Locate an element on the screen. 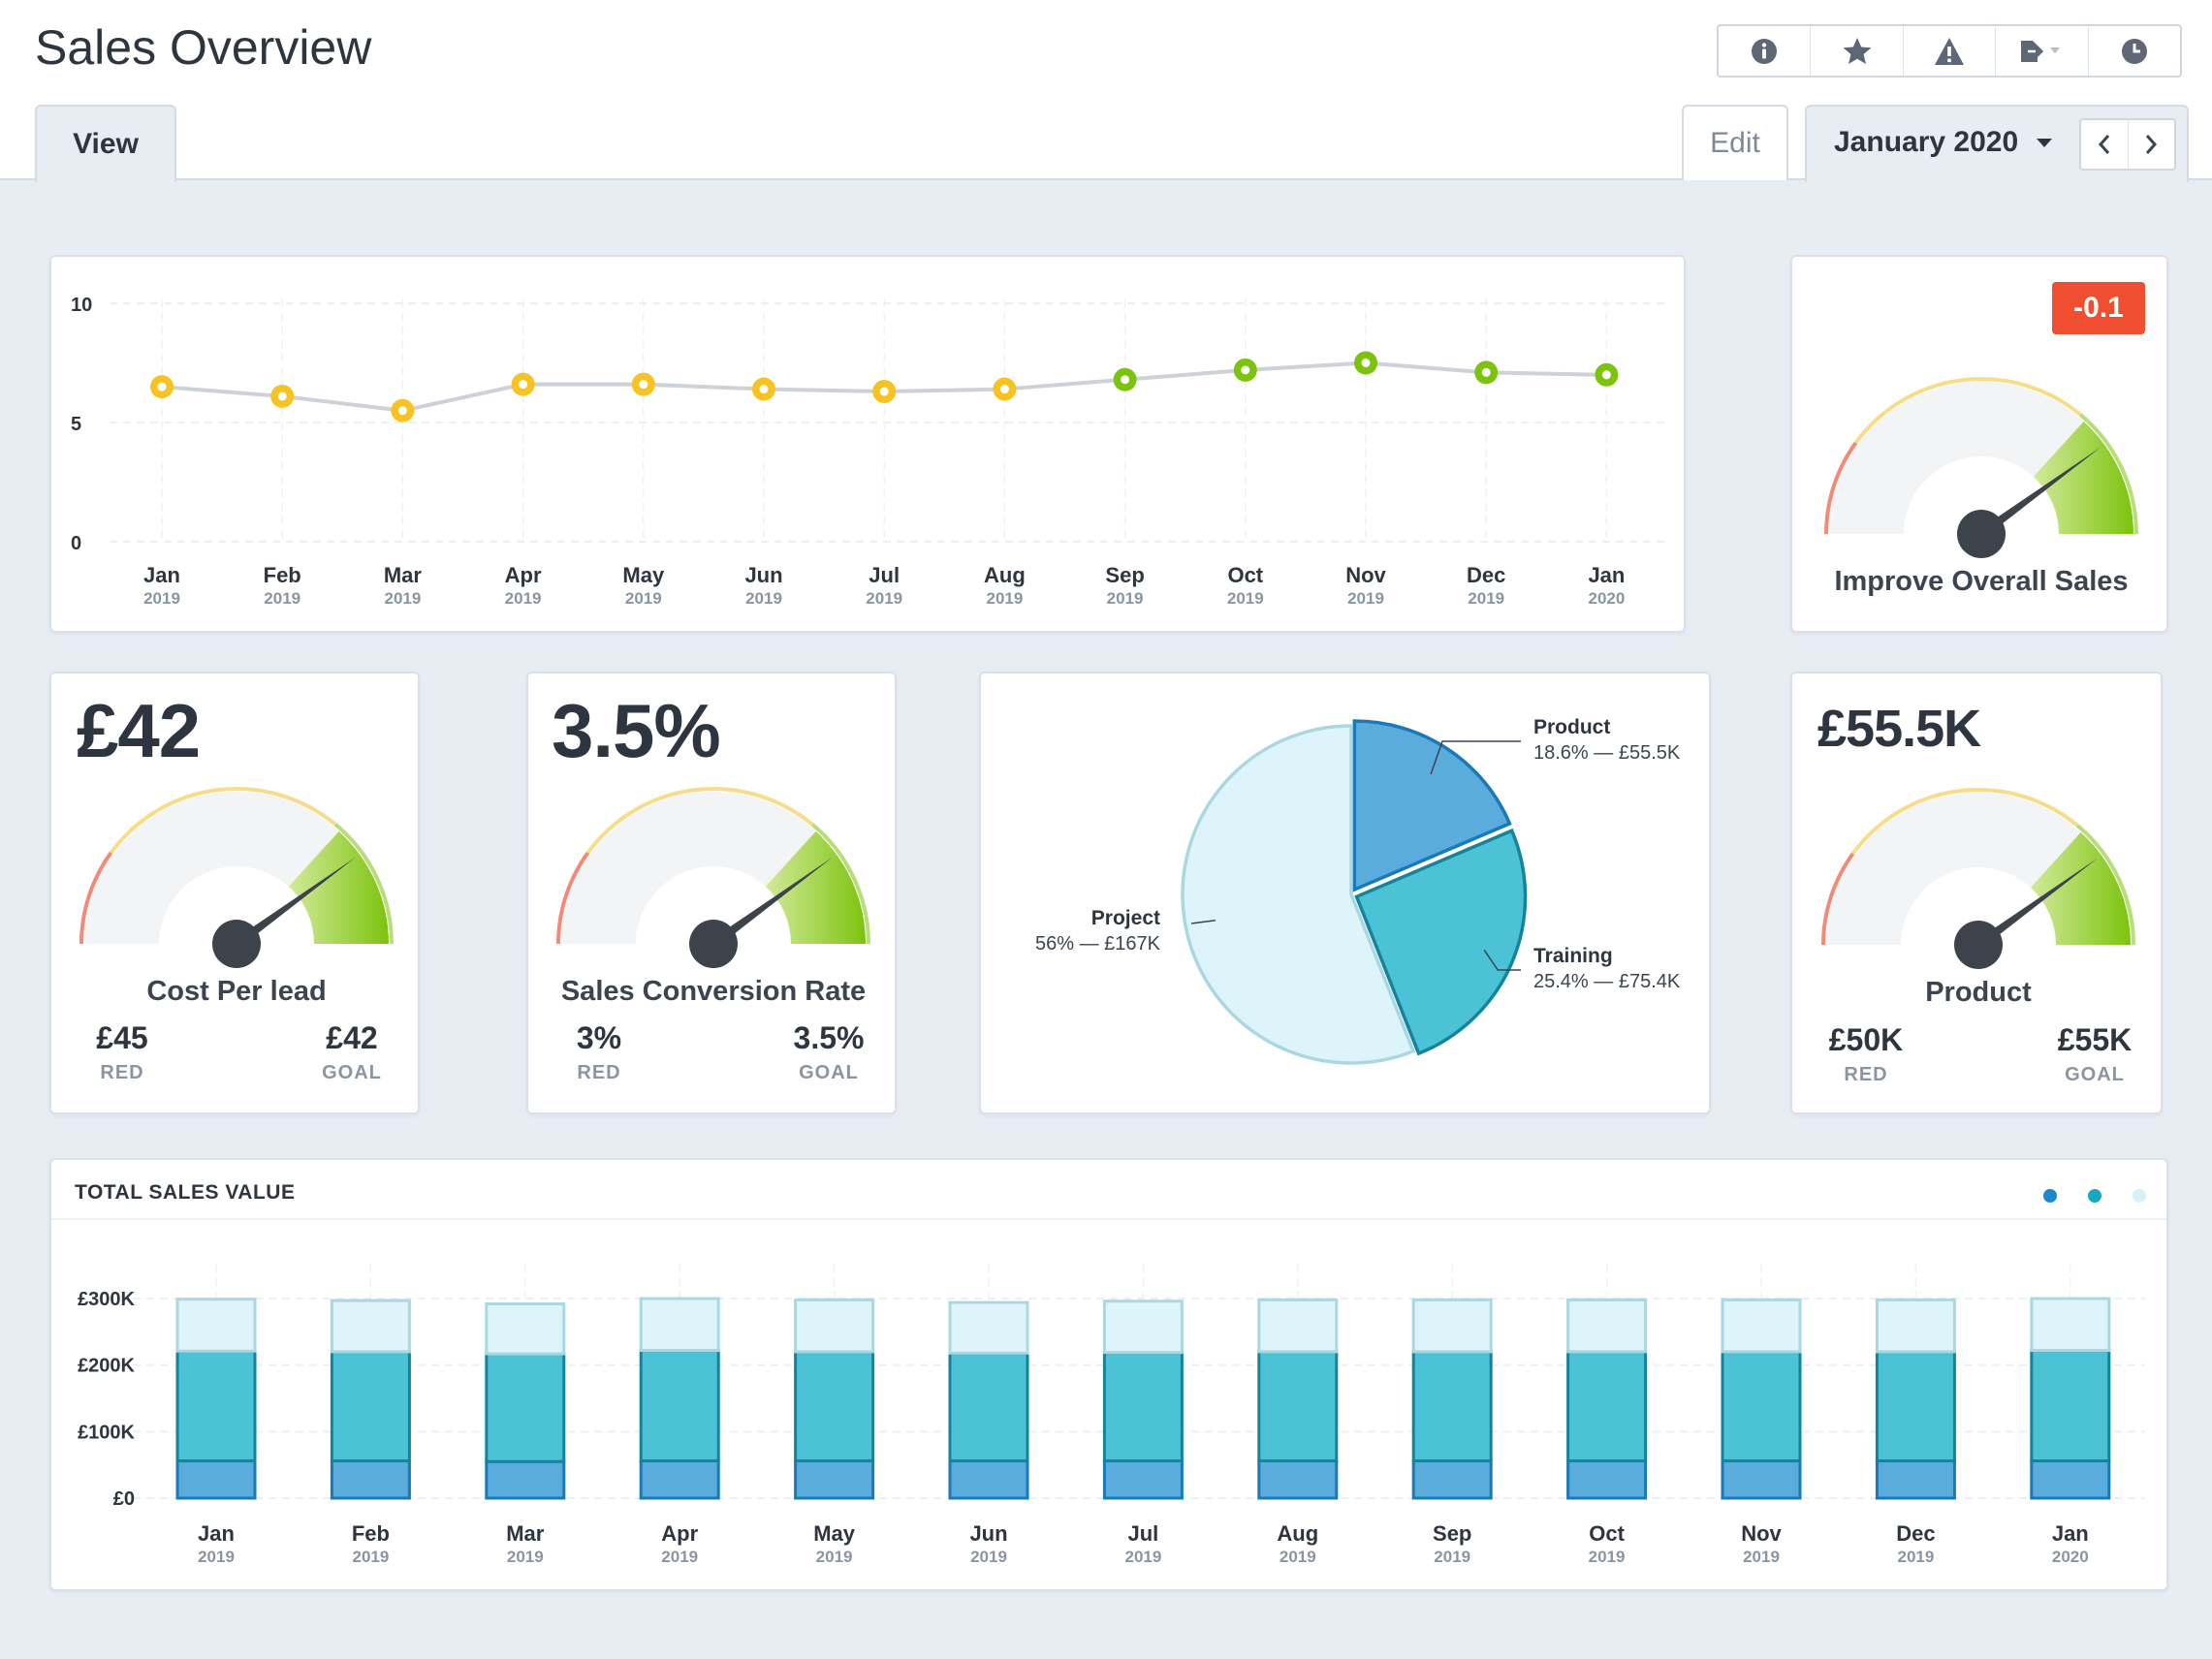 The width and height of the screenshot is (2212, 1659). x-tick-label: Oct is located at coordinates (1245, 575).